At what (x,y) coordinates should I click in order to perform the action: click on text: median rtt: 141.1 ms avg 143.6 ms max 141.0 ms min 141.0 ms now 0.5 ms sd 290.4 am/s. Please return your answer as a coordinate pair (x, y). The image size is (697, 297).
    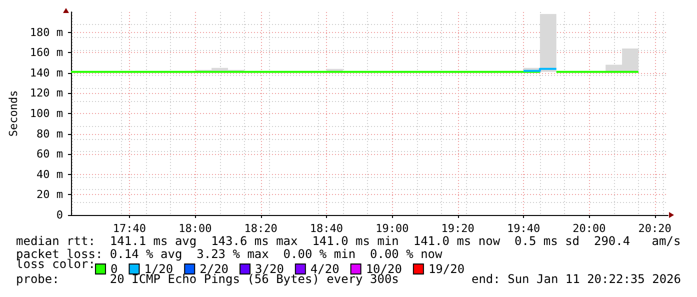
    Looking at the image, I should click on (348, 241).